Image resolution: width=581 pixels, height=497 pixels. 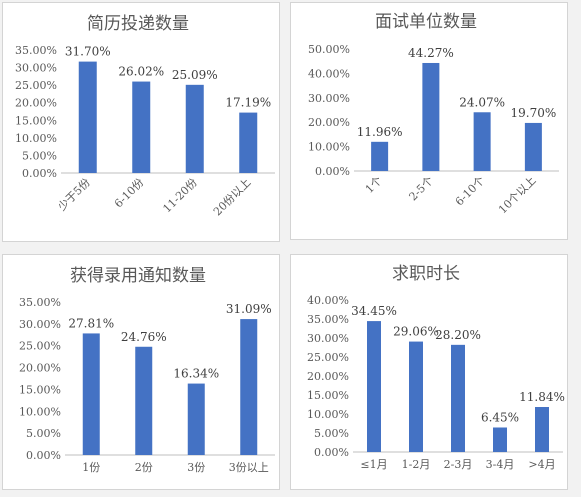 What do you see at coordinates (329, 49) in the screenshot?
I see `y-tick-label: 50.00%` at bounding box center [329, 49].